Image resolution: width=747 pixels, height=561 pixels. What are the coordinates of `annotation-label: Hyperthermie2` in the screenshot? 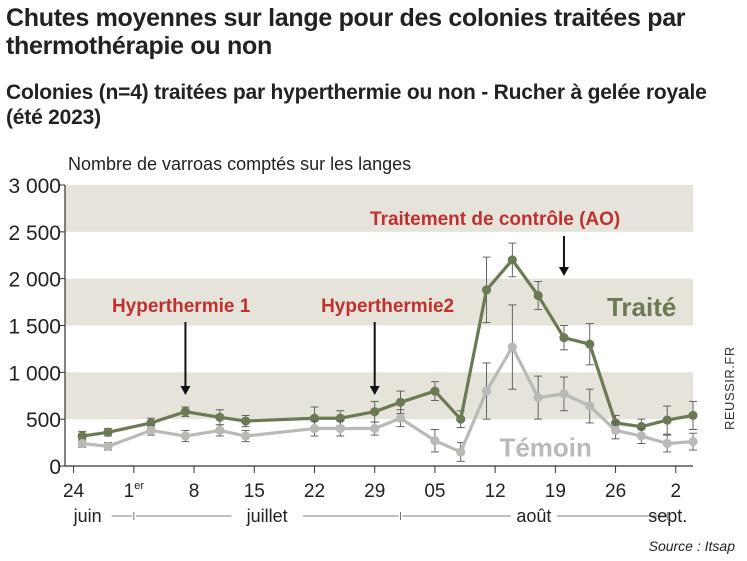 It's located at (387, 306).